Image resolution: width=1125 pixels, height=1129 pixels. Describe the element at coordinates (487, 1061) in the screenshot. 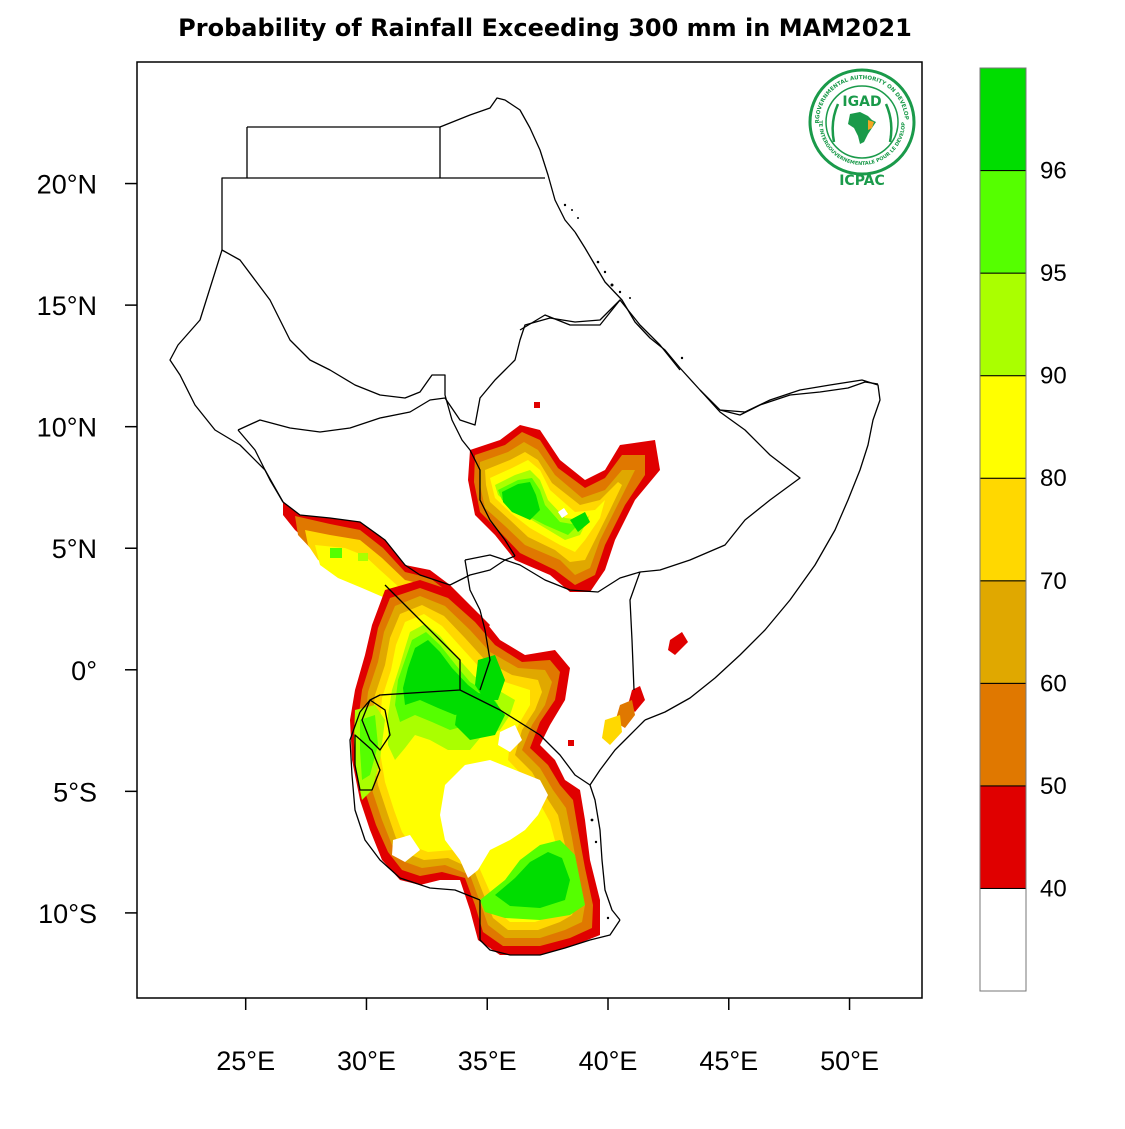

I see `lon-tick-label: 35°E` at that location.